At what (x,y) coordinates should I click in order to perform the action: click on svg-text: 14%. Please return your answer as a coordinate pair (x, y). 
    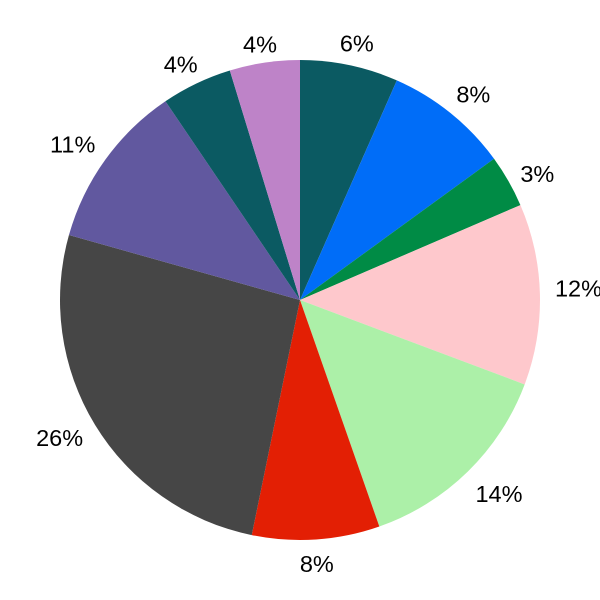
    Looking at the image, I should click on (498, 494).